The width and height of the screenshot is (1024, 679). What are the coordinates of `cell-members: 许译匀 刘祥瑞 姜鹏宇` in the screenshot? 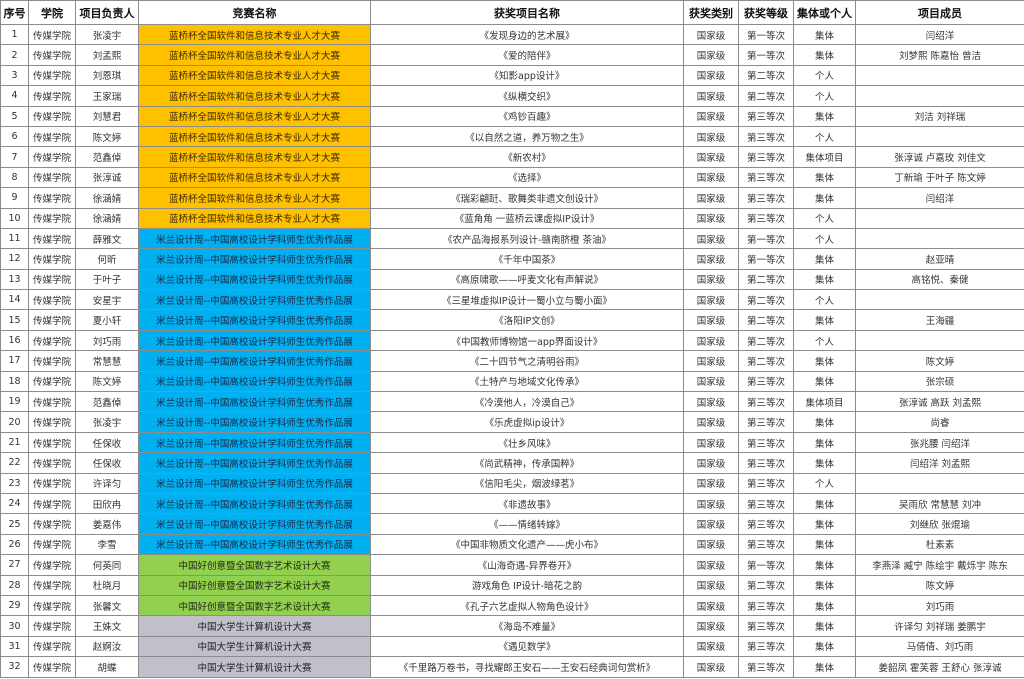 It's located at (939, 626).